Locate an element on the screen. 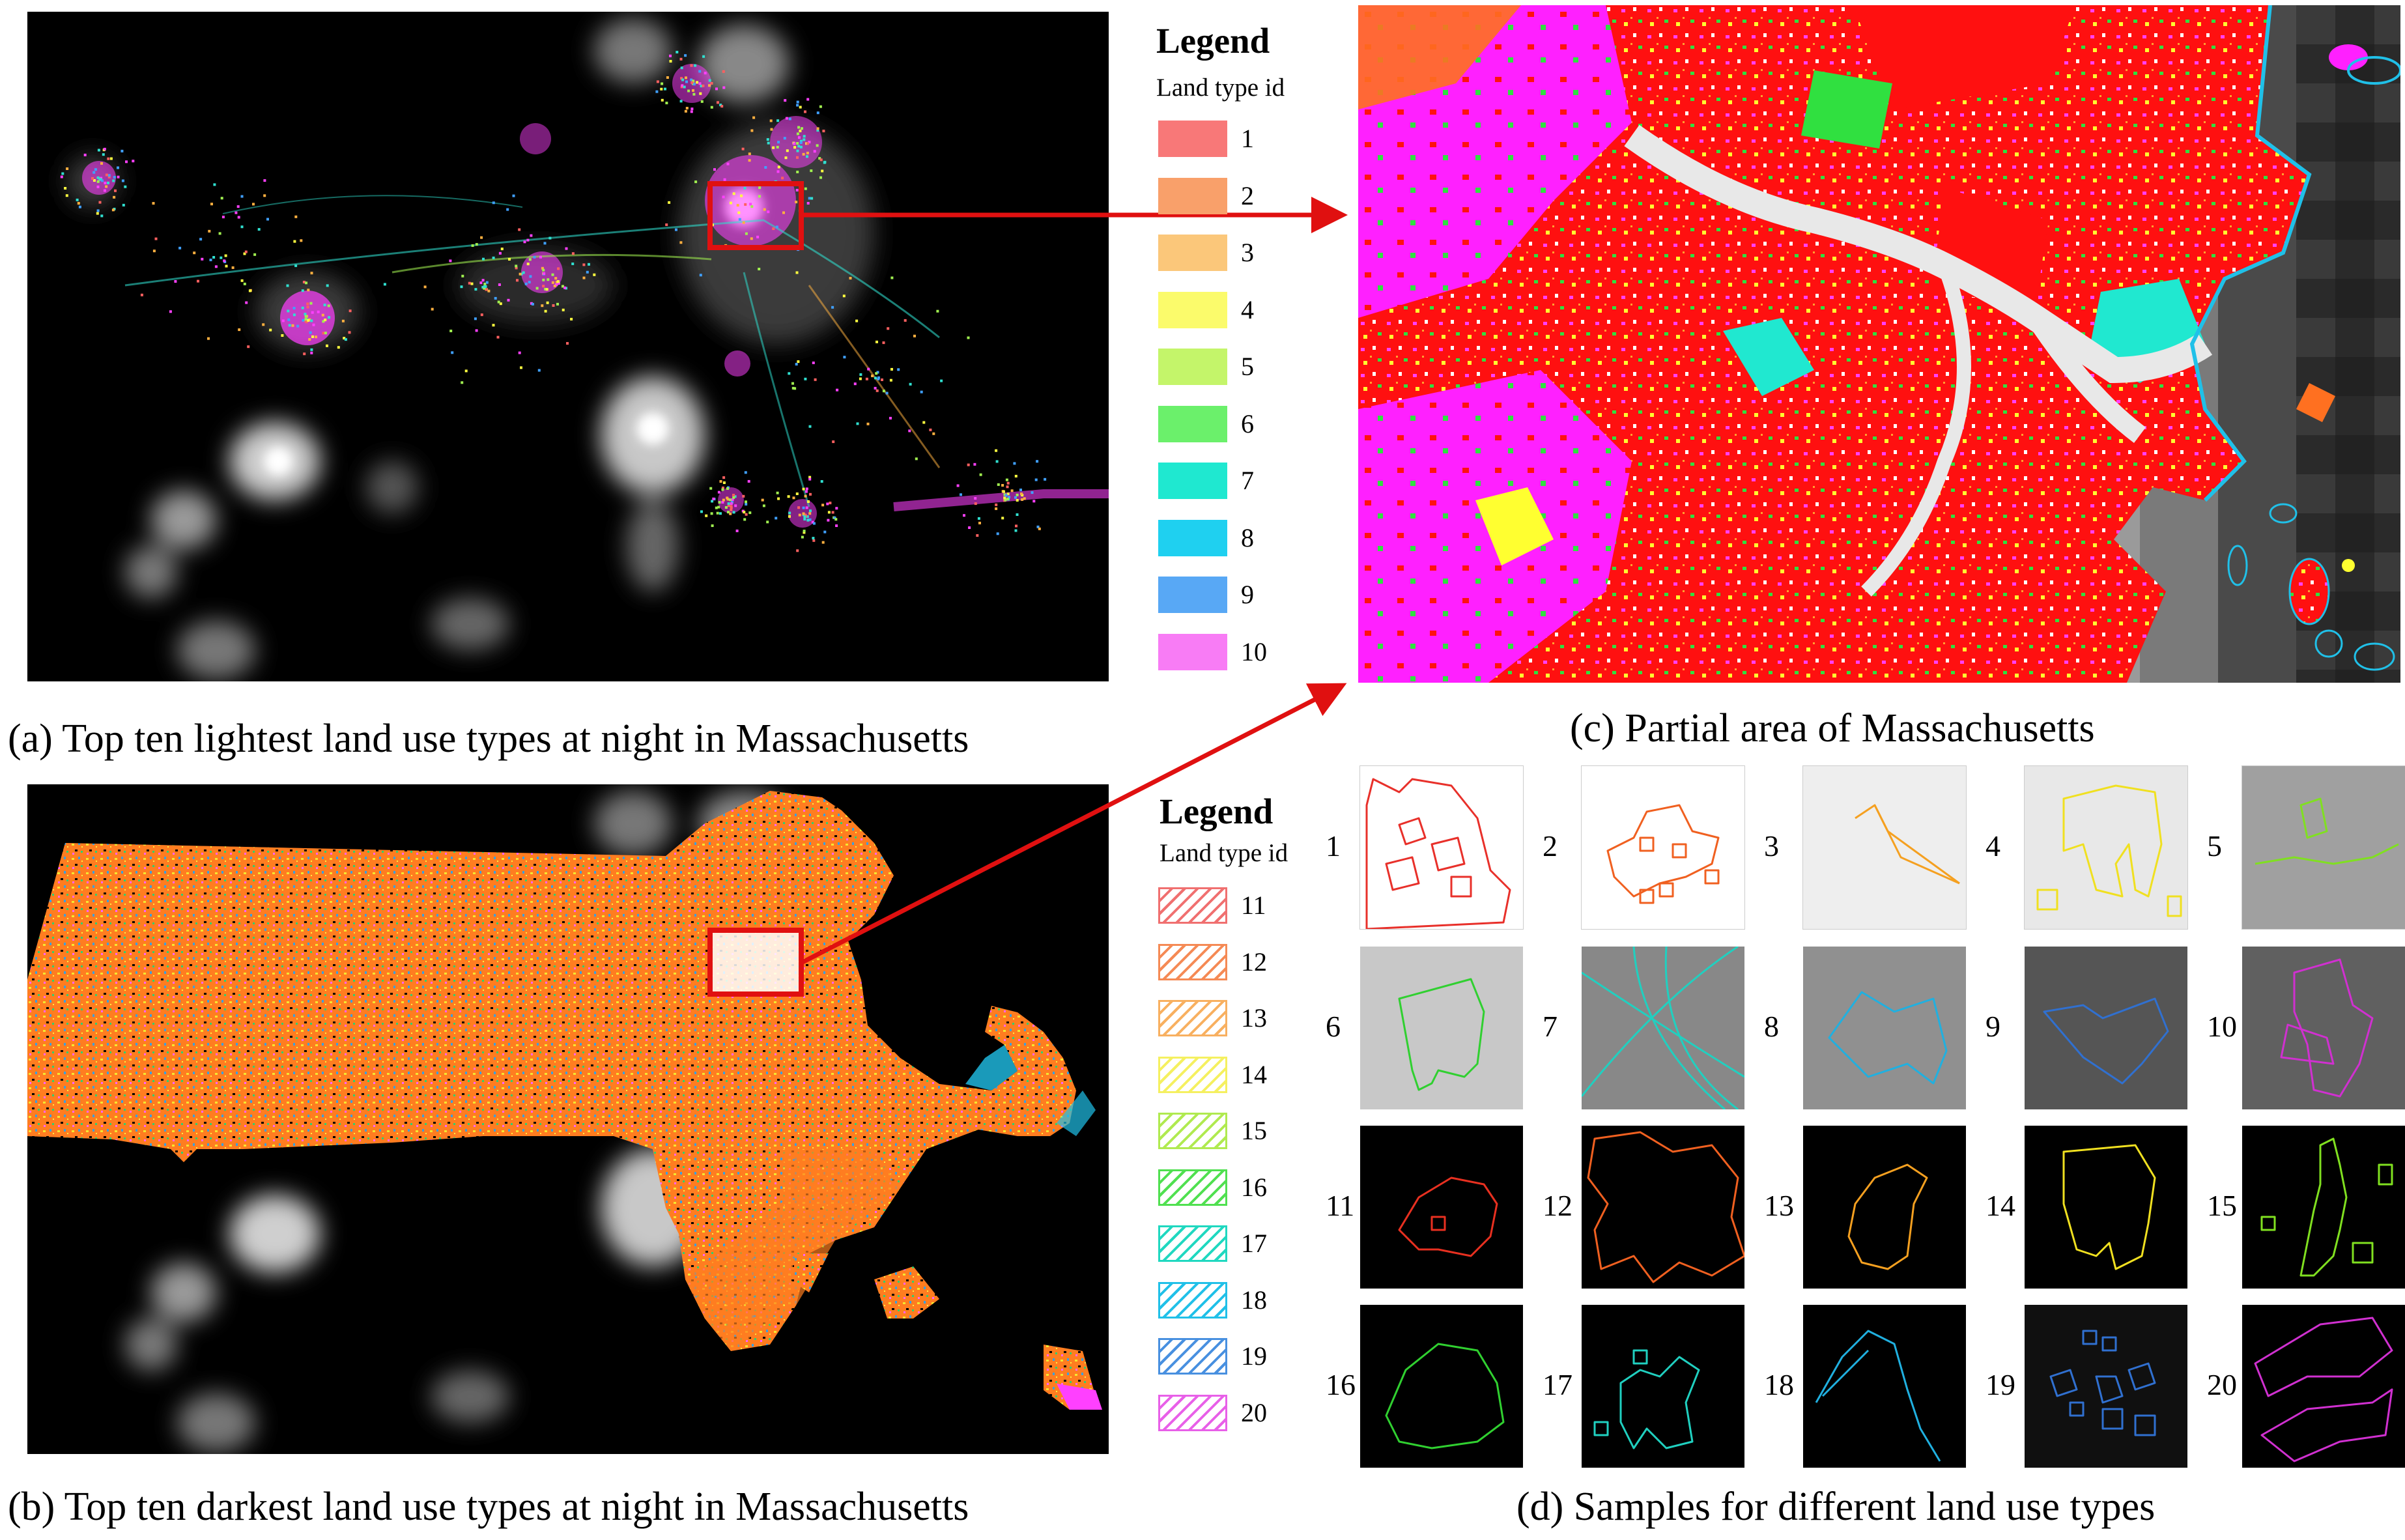  legend-top-label-5: 5 is located at coordinates (1248, 366).